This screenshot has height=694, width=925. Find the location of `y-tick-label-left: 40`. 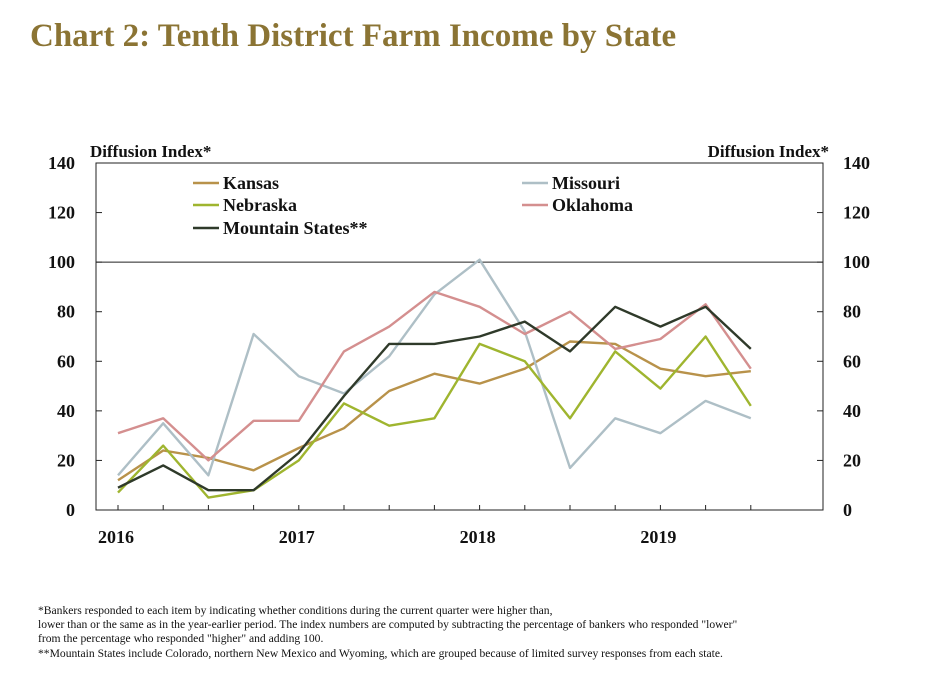

y-tick-label-left: 40 is located at coordinates (66, 411).